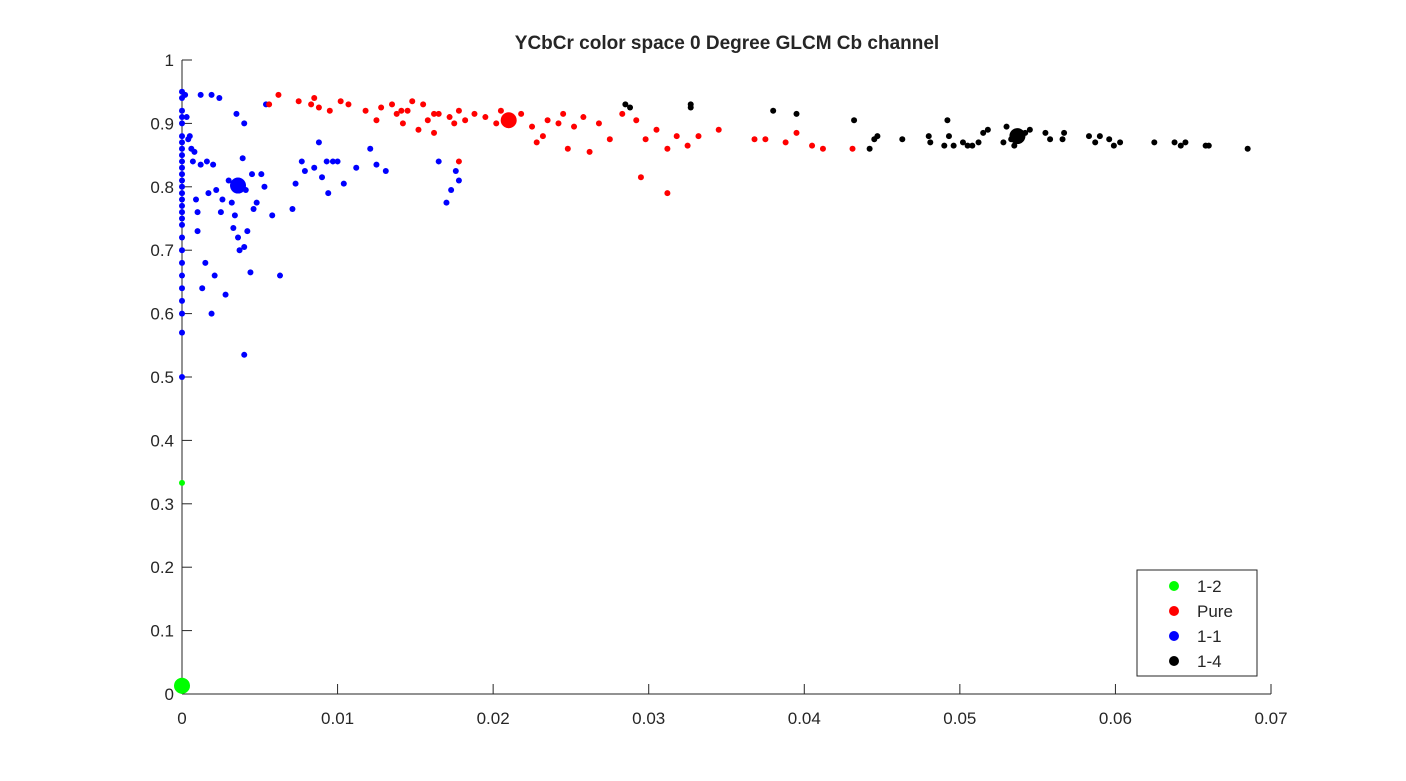 Image resolution: width=1406 pixels, height=781 pixels. I want to click on legend: 1-2 Pure 1-1 1-4, so click(1197, 623).